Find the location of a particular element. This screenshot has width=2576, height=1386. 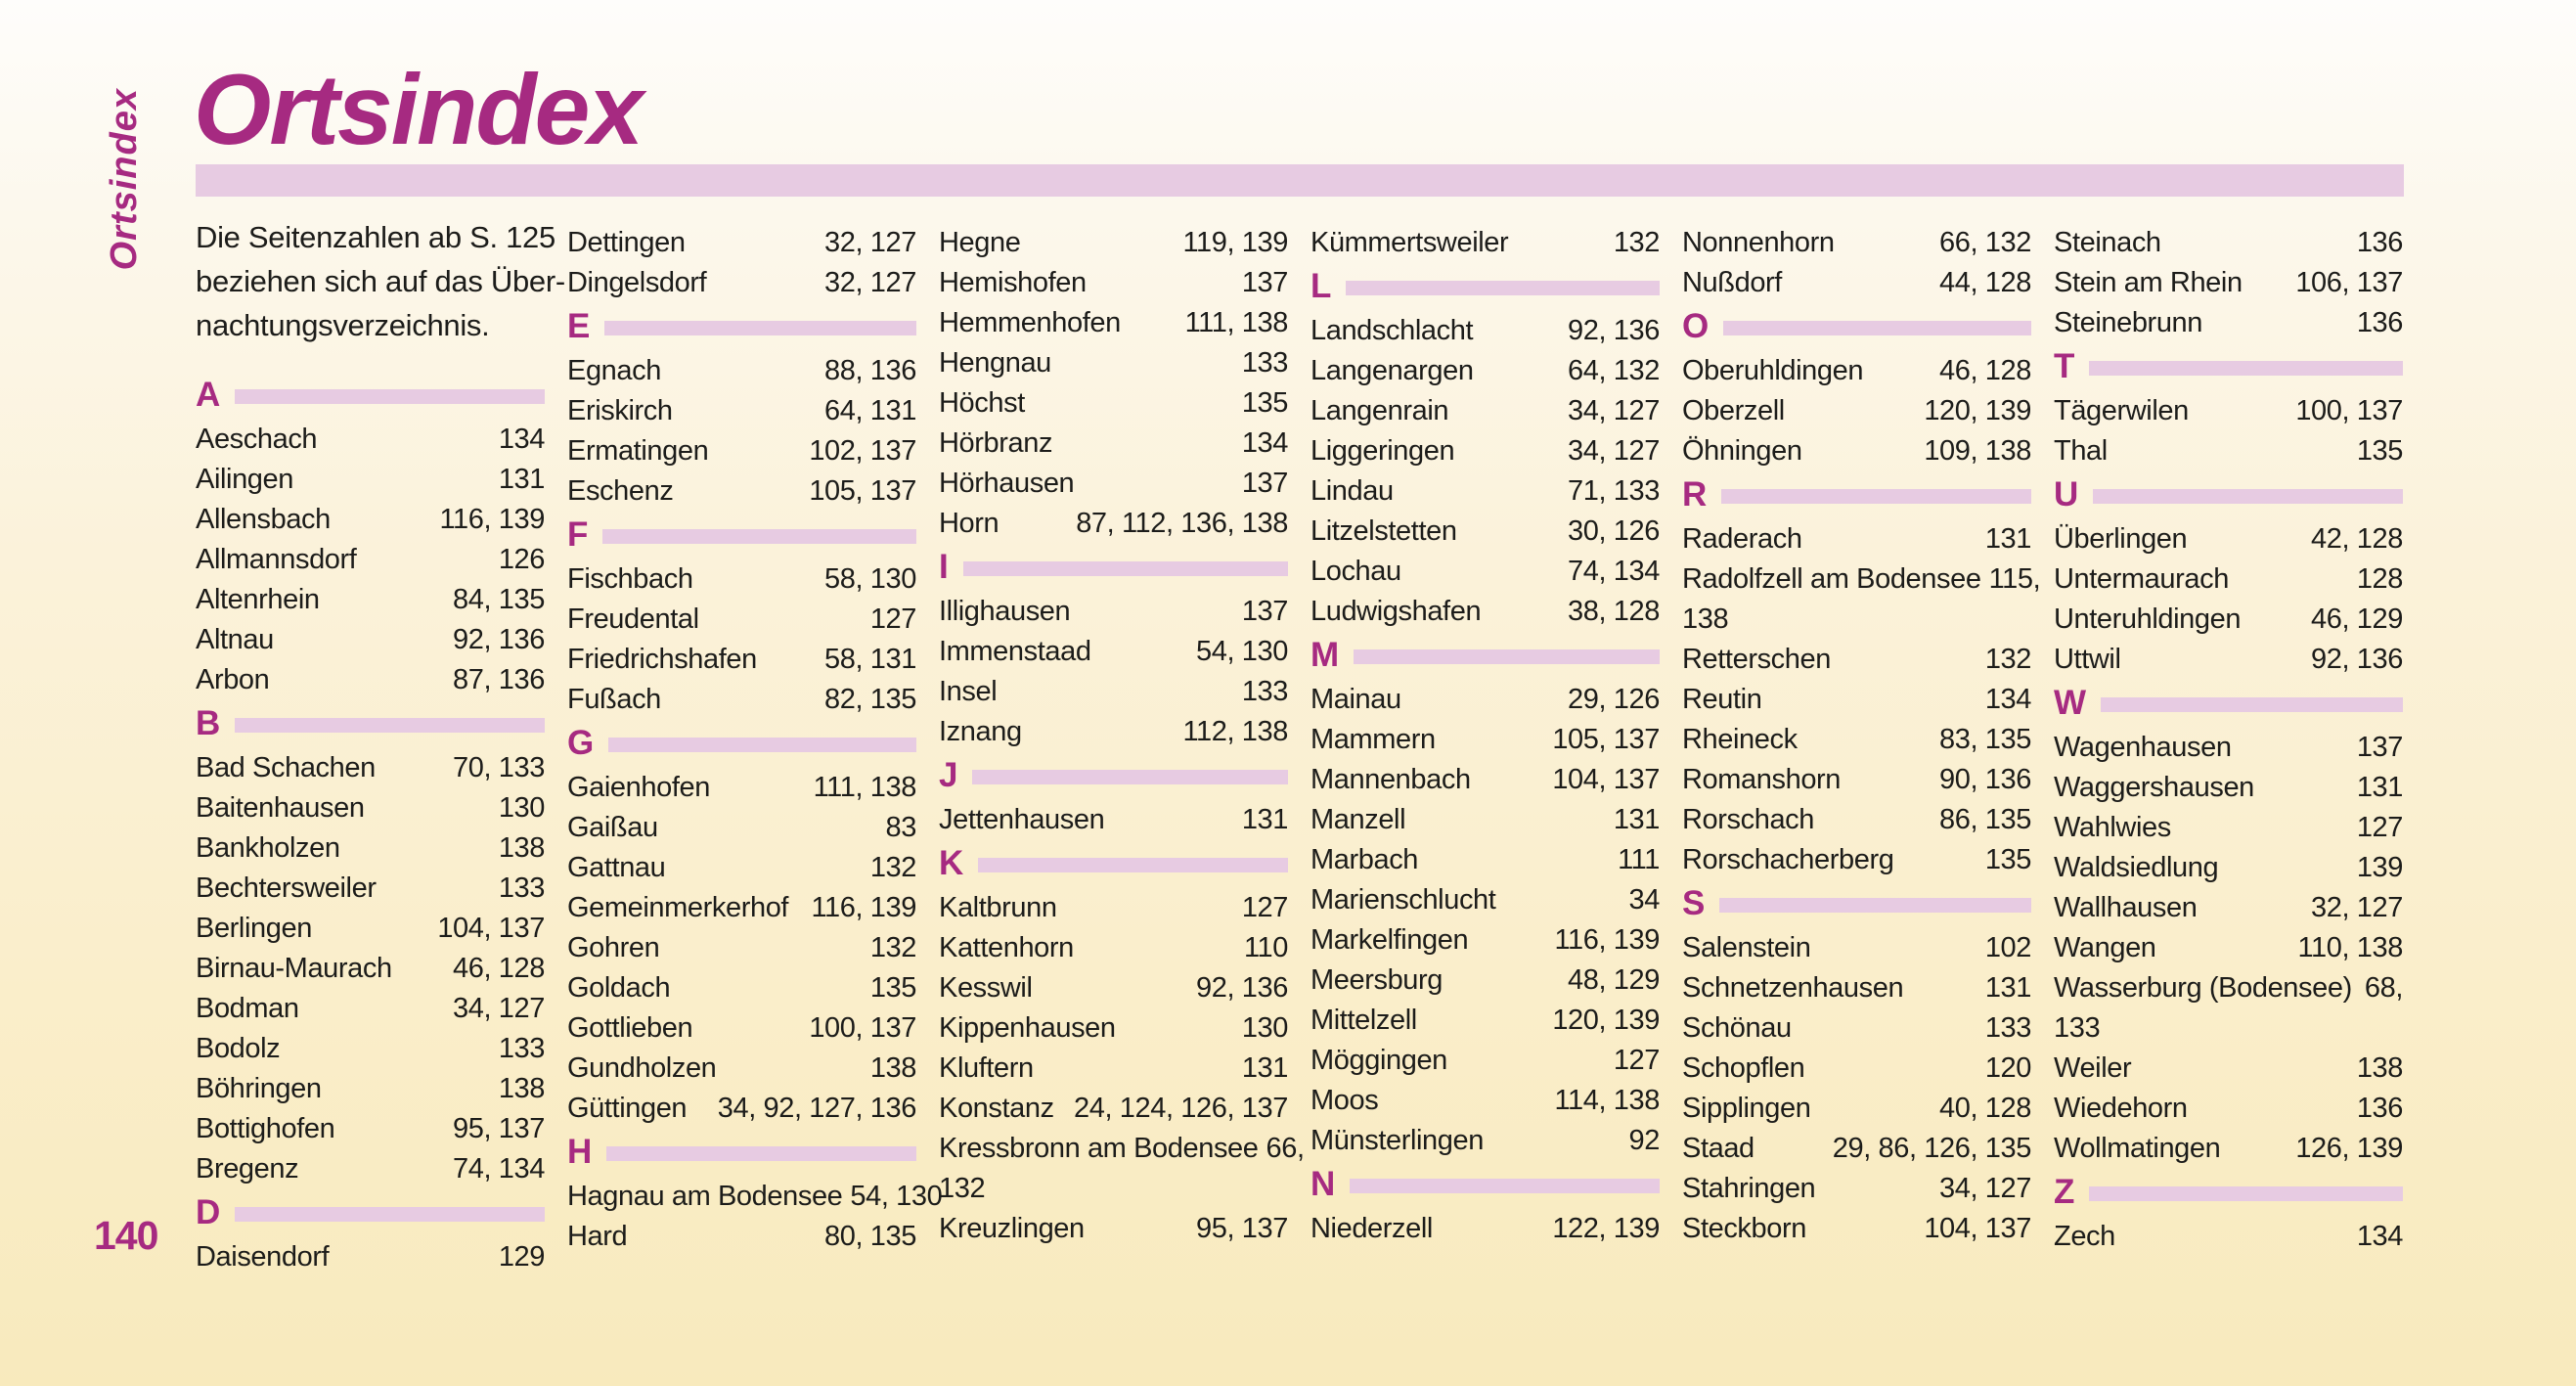

page-refs: 115, is located at coordinates (2014, 579).